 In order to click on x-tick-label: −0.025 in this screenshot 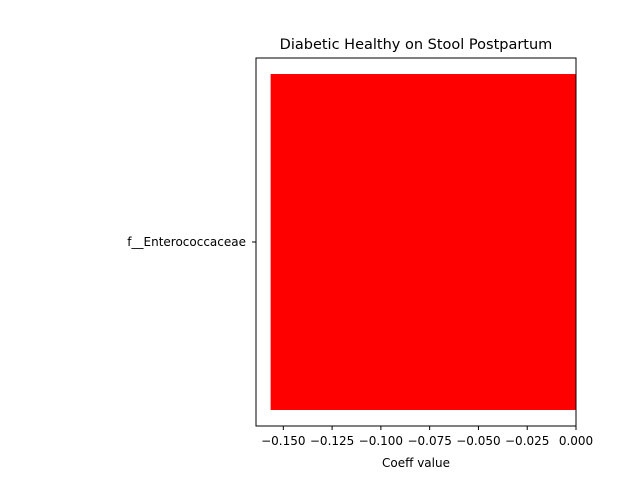, I will do `click(527, 441)`.